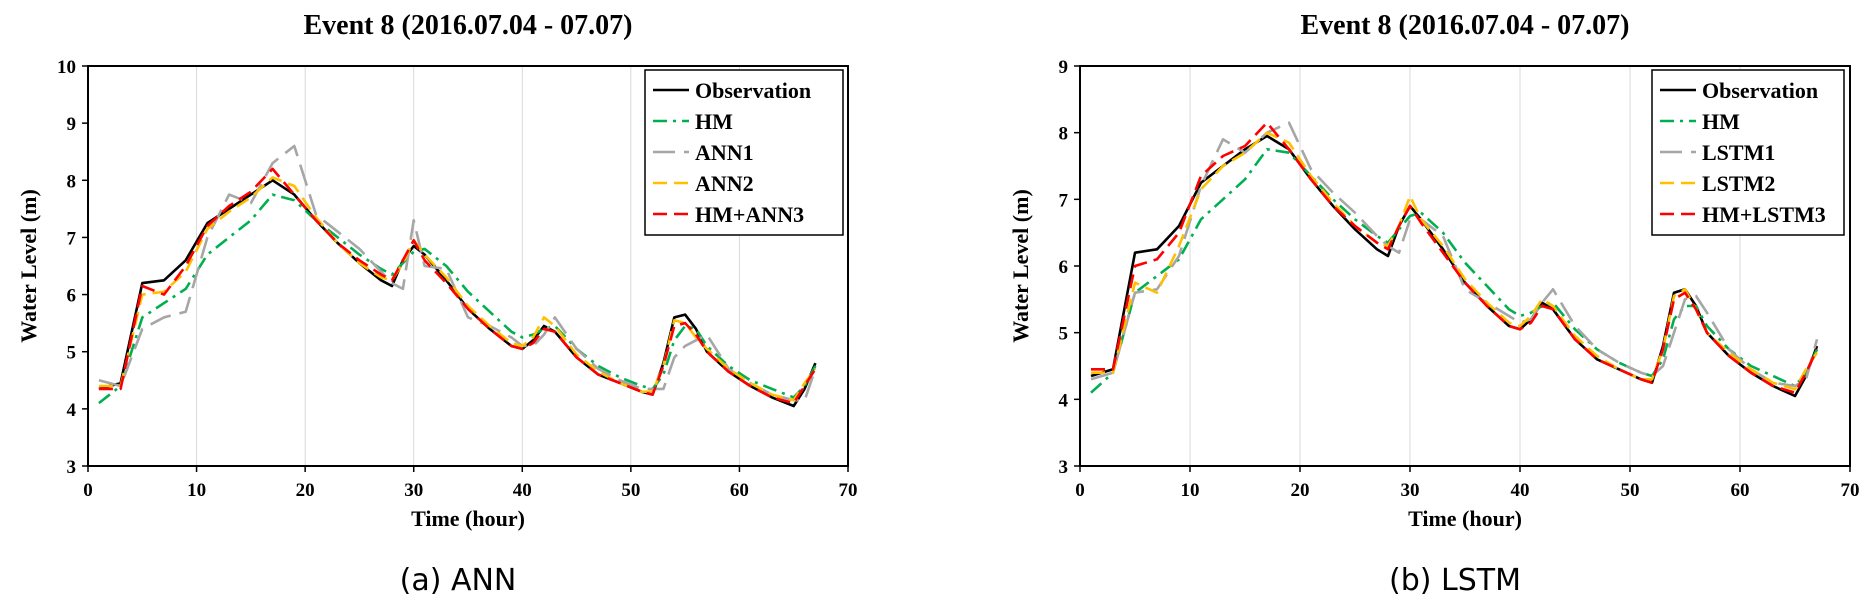  What do you see at coordinates (1738, 183) in the screenshot?
I see `legend-label: LSTM2` at bounding box center [1738, 183].